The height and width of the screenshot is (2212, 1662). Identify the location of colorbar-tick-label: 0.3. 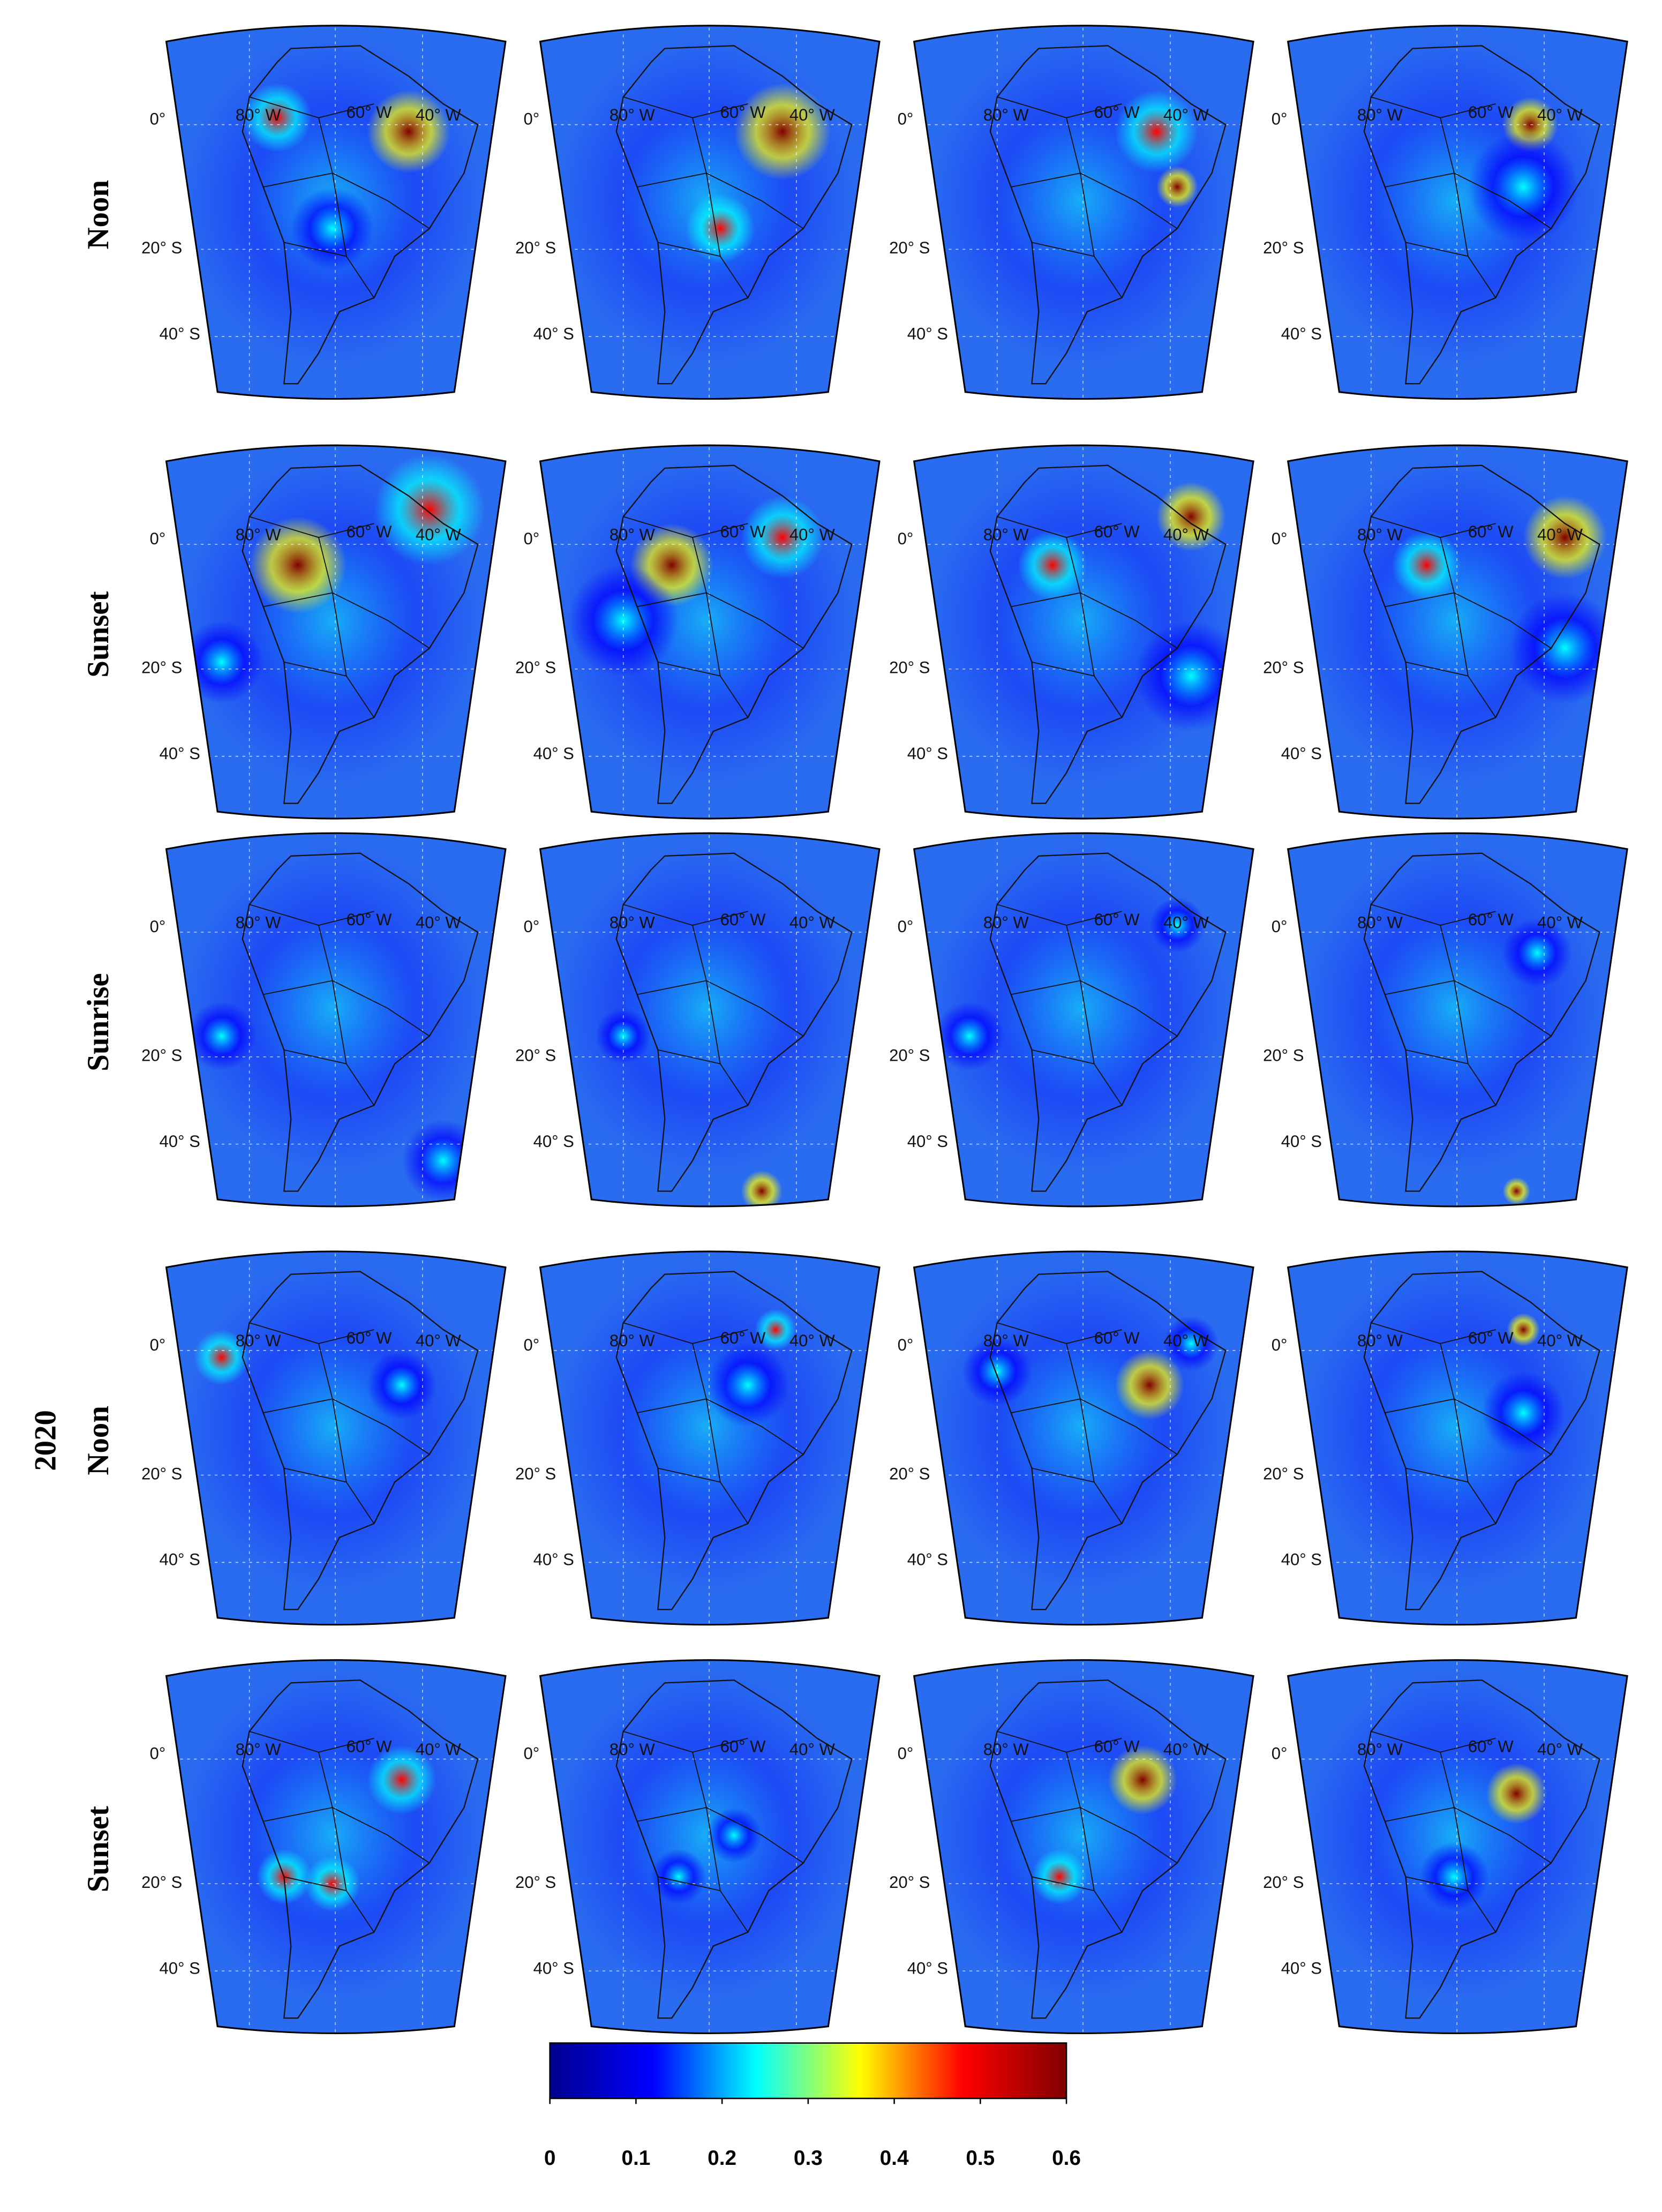
(809, 2158).